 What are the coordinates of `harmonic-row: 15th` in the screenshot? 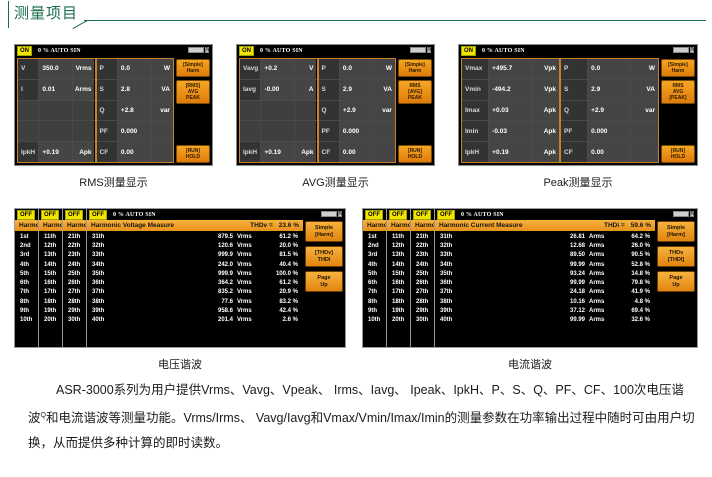 It's located at (542, 273).